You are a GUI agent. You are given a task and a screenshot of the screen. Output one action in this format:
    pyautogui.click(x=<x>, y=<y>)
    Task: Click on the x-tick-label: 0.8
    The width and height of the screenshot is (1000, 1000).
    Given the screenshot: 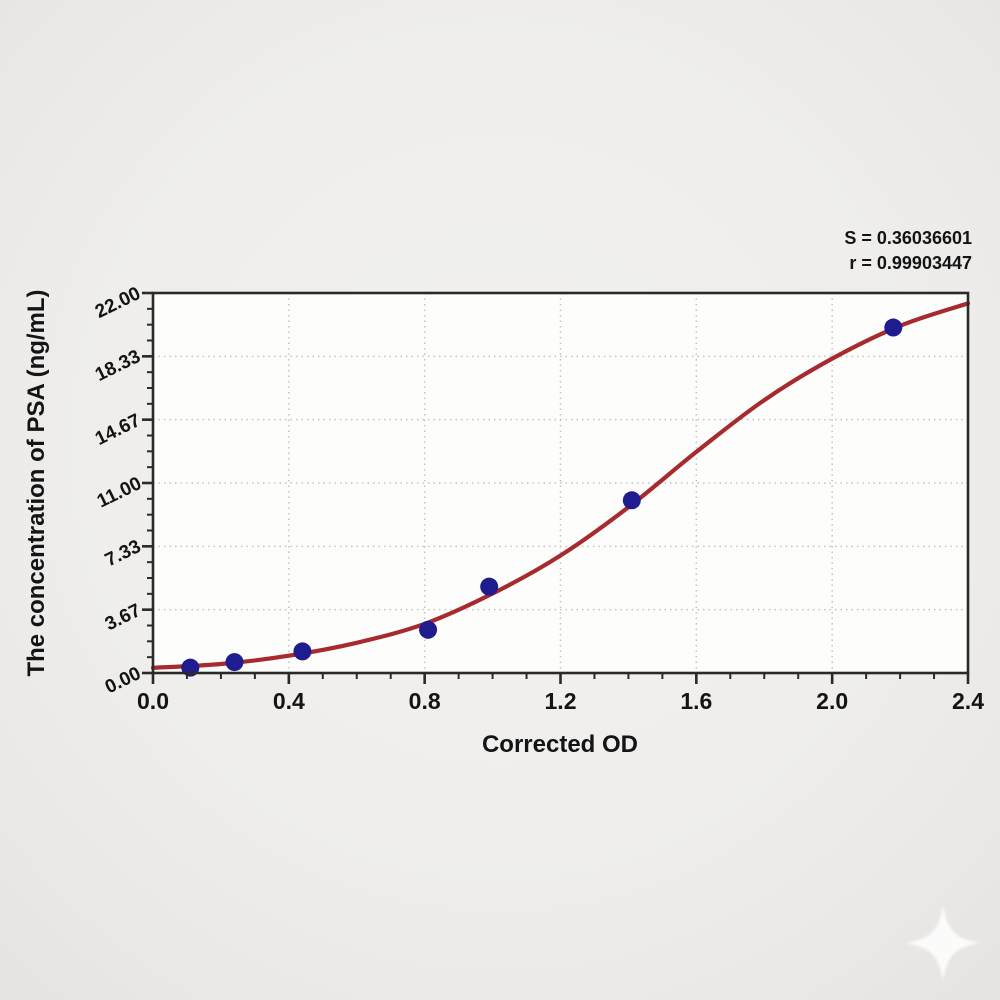 What is the action you would take?
    pyautogui.click(x=424, y=701)
    